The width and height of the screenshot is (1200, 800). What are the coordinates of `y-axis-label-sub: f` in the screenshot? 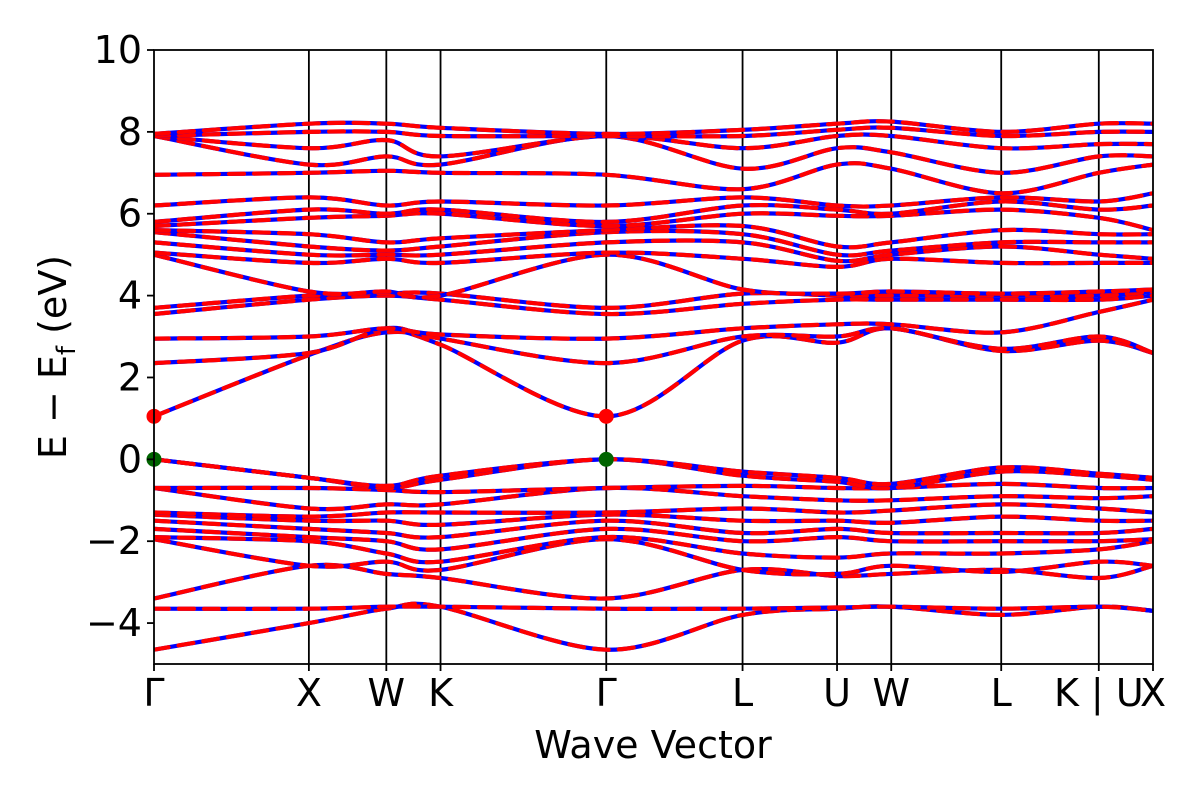 It's located at (67, 350).